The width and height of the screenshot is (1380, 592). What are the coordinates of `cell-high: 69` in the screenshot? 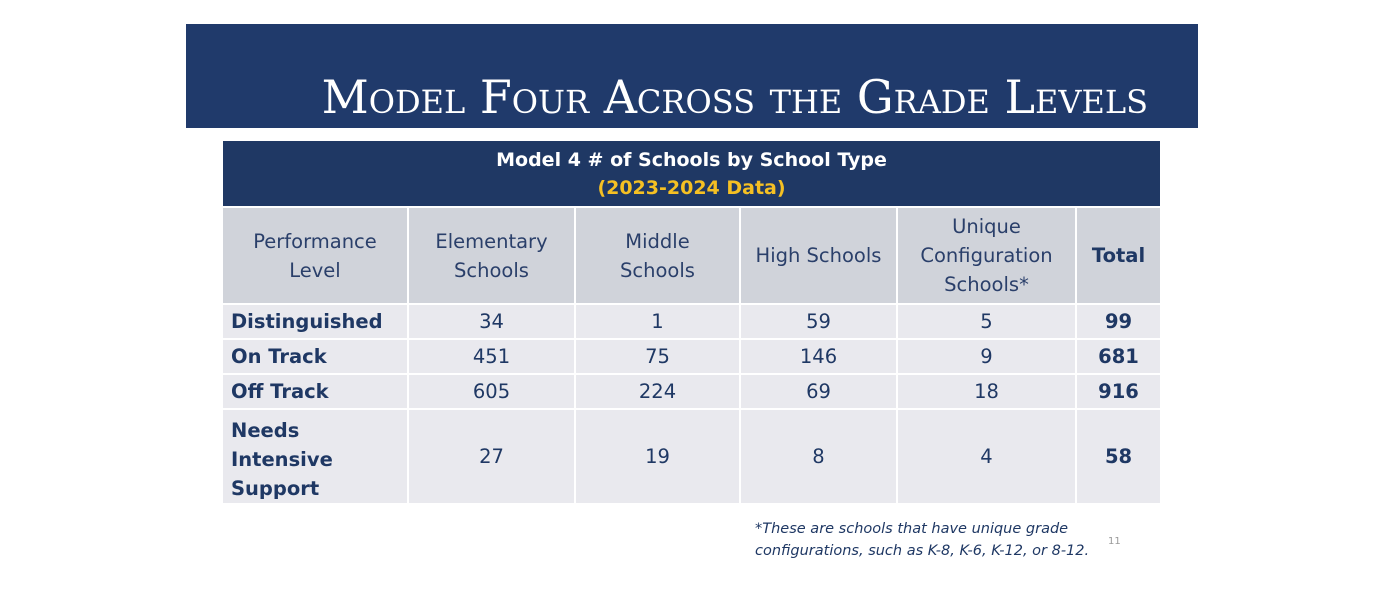 It's located at (819, 391).